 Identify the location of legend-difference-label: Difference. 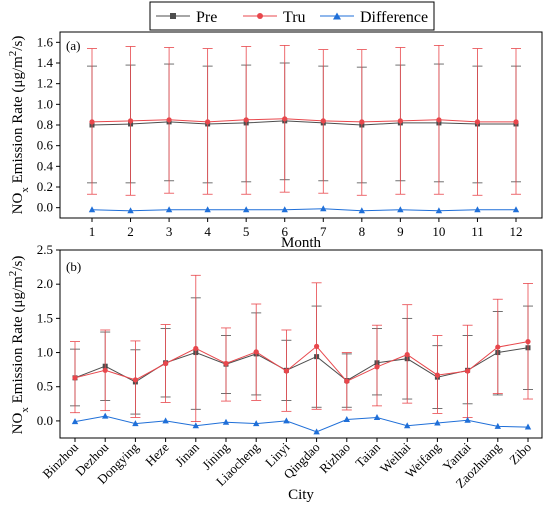
(394, 17).